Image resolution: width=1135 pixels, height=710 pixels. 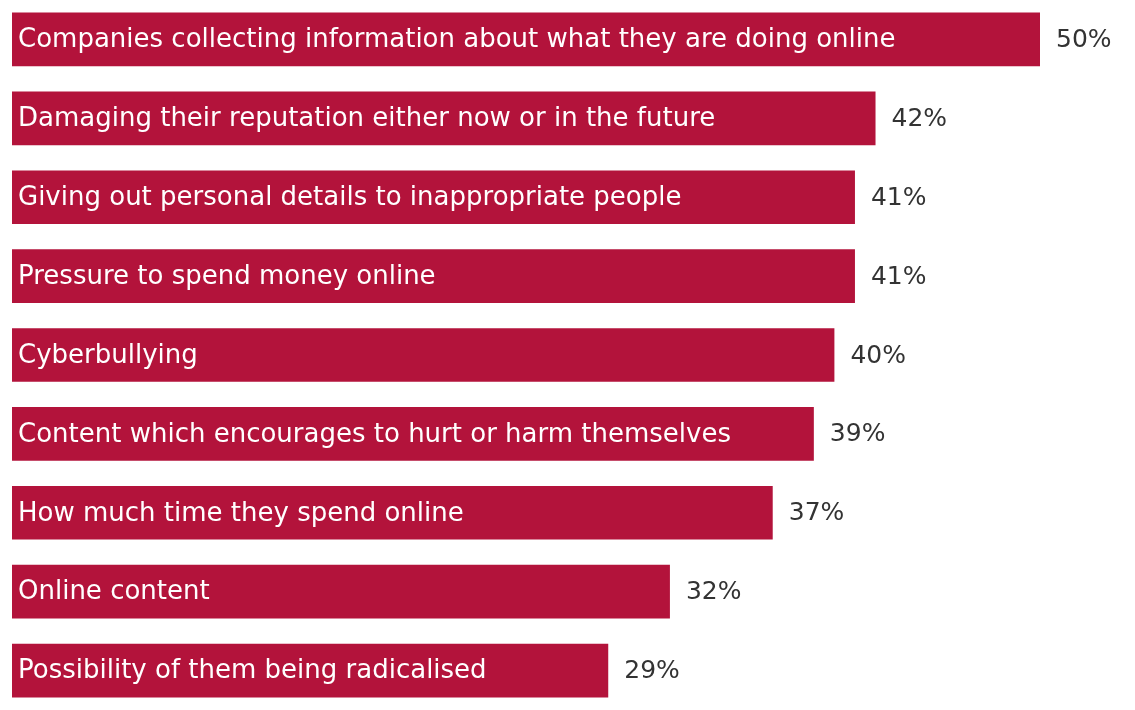 What do you see at coordinates (114, 590) in the screenshot?
I see `y-tick-label: Online content` at bounding box center [114, 590].